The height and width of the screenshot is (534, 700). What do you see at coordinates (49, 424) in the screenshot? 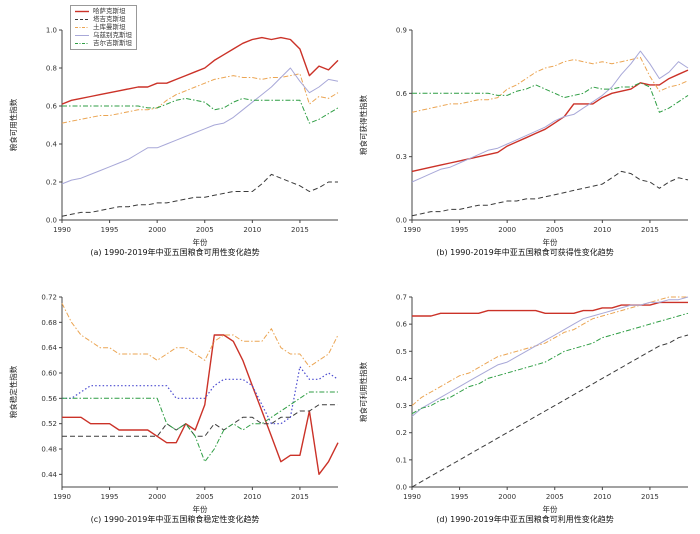
I see `y-tick-label: 0.52` at bounding box center [49, 424].